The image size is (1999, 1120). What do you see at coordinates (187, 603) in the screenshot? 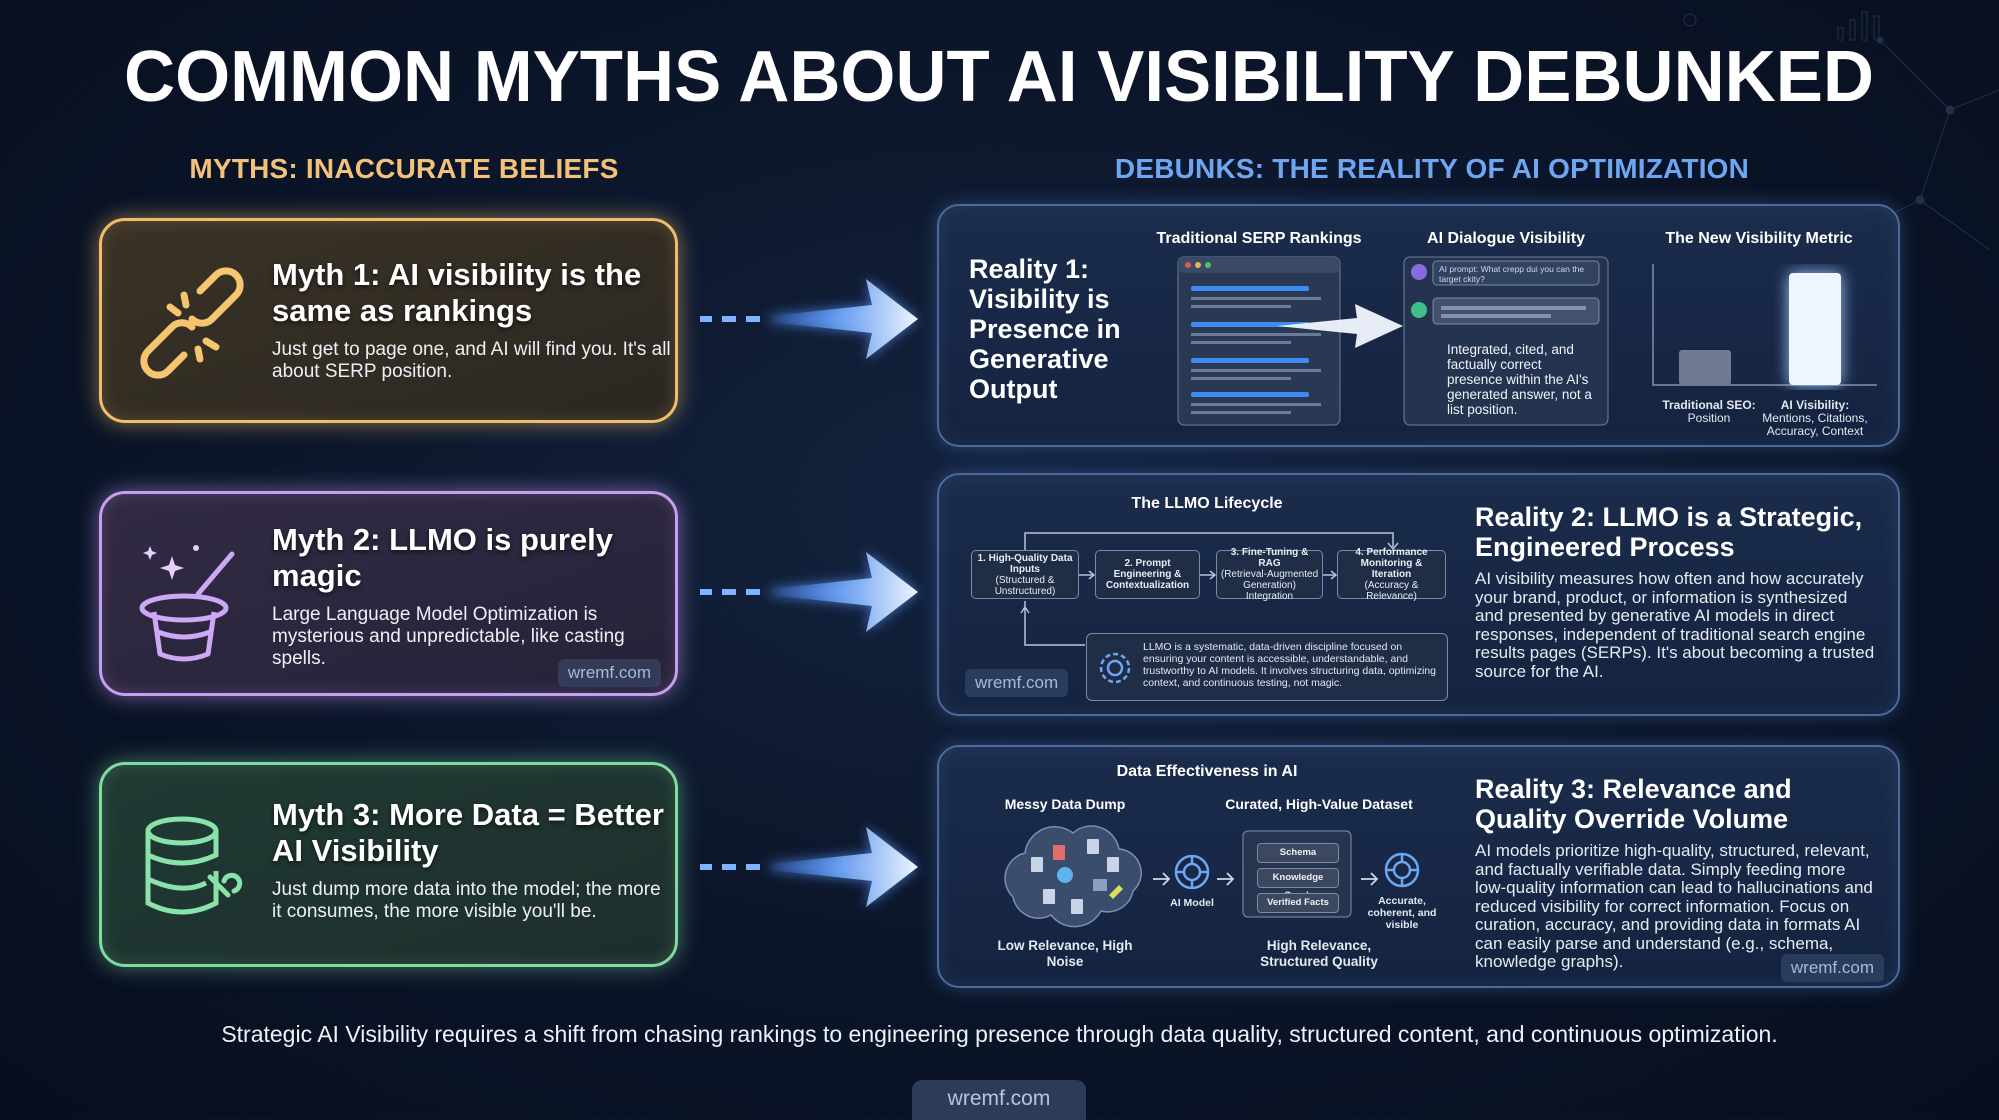
I see `magic-hat-icon` at bounding box center [187, 603].